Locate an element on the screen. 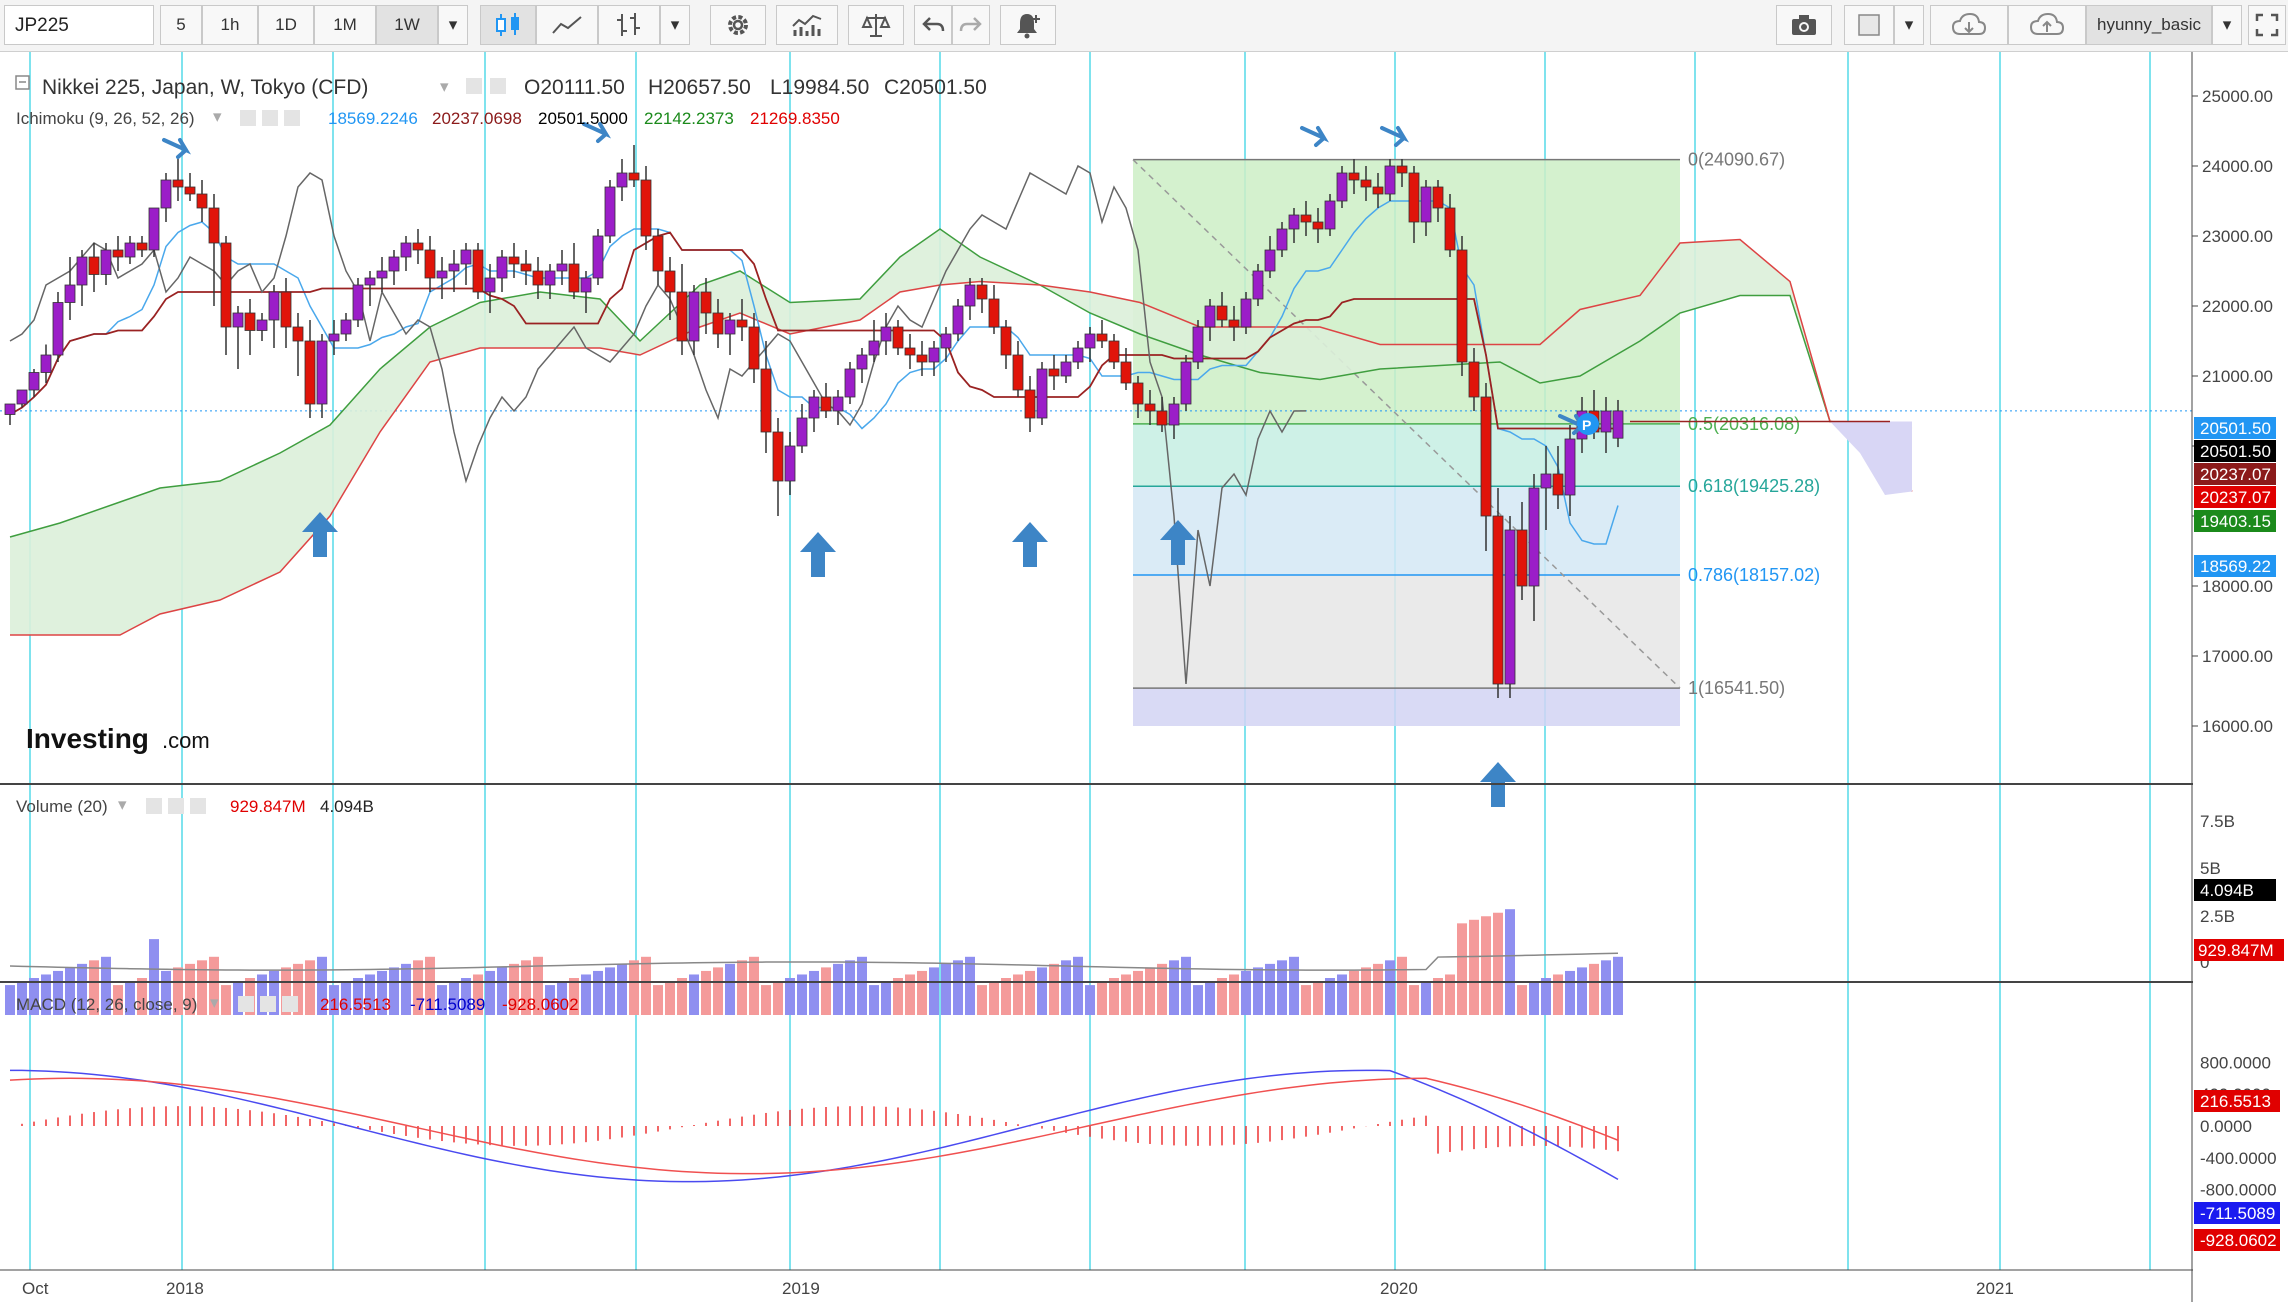 This screenshot has height=1302, width=2288. interval-dropdown-icon: ▾ is located at coordinates (453, 25).